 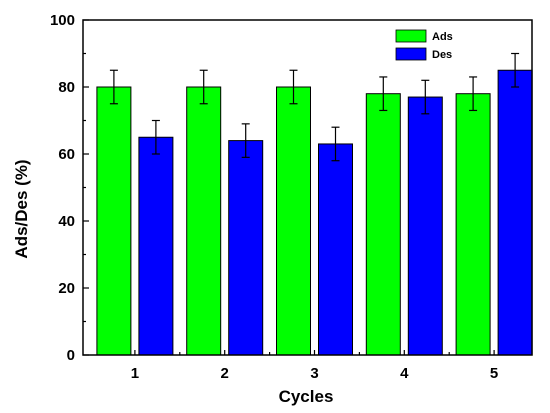 I want to click on y-tick-label-0: 0, so click(x=71, y=355).